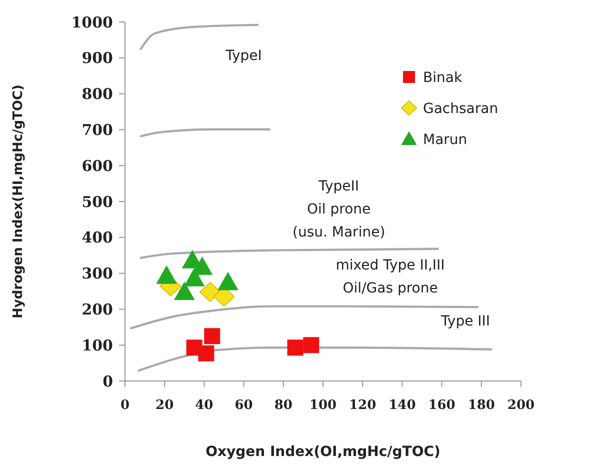  I want to click on y-tick-label: 300, so click(97, 273).